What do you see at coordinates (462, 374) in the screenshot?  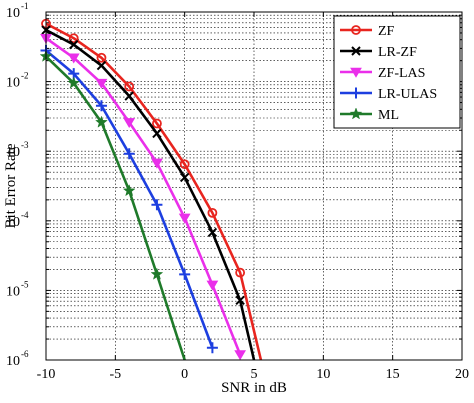 I see `x-tick-label: 20` at bounding box center [462, 374].